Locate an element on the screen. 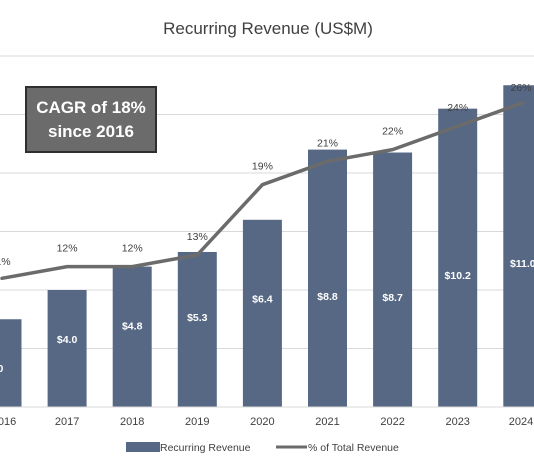  x-axis: 2016 2017 2018 2019 2020 2021 2022 2023 2024 is located at coordinates (267, 417).